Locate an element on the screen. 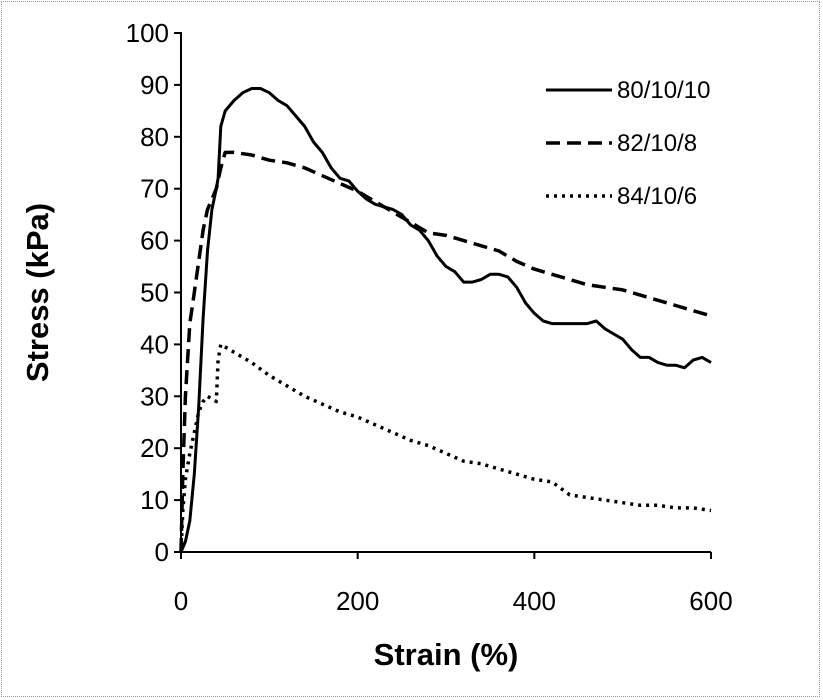 This screenshot has width=823, height=700. x-tick-label: 200 is located at coordinates (357, 601).